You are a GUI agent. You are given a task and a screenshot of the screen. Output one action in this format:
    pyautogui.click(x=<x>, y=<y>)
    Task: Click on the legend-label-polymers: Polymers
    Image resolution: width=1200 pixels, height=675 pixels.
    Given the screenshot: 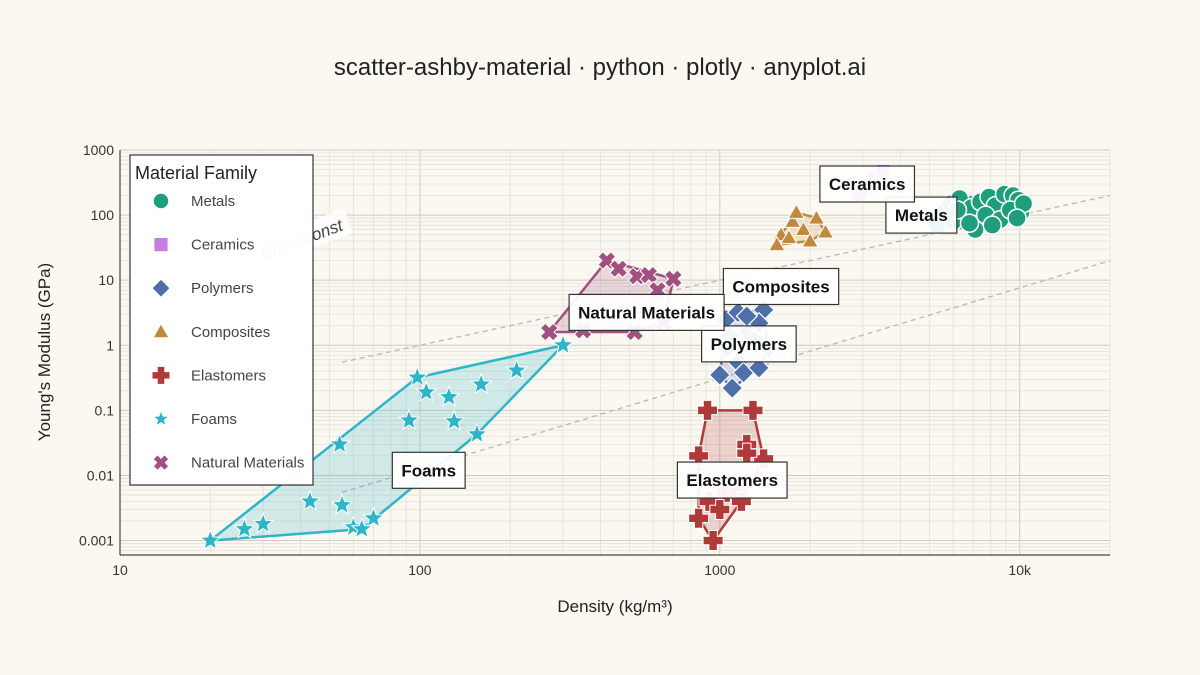 What is the action you would take?
    pyautogui.click(x=222, y=288)
    